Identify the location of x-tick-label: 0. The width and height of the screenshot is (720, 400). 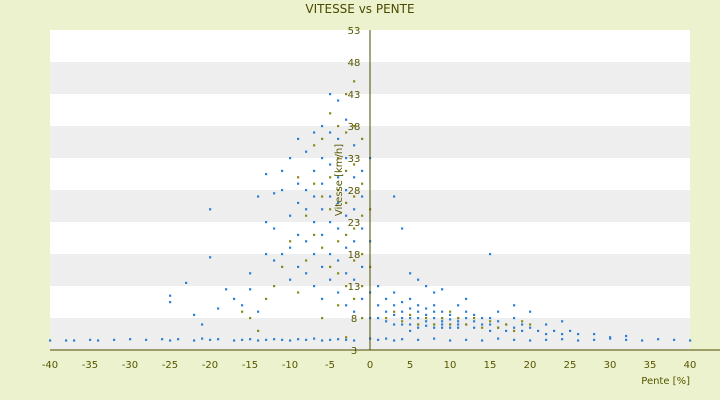
(370, 365).